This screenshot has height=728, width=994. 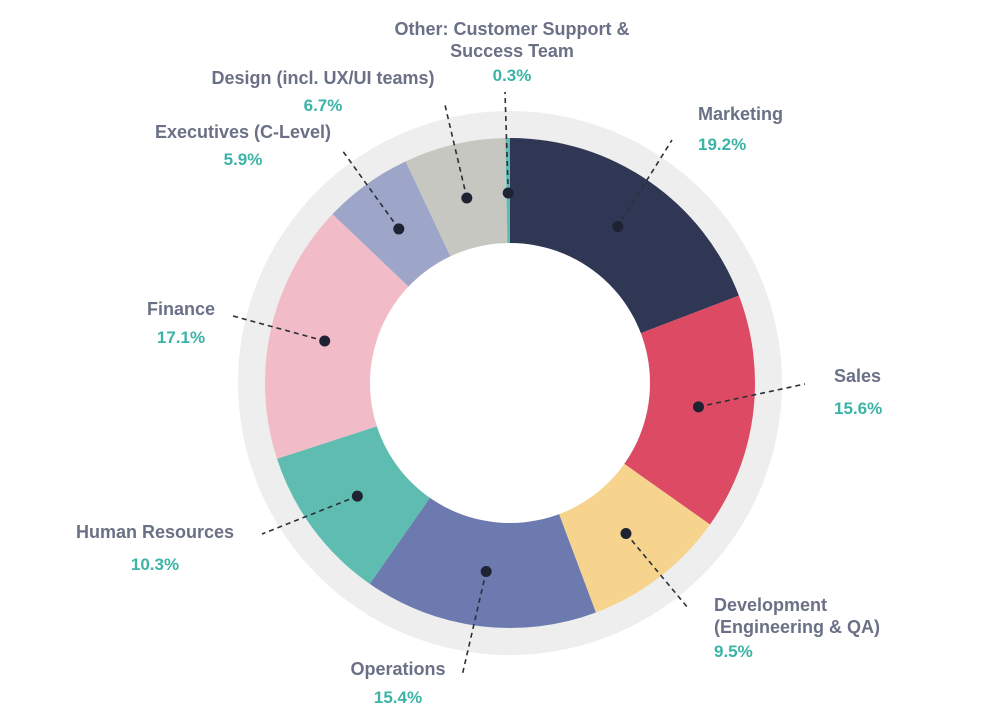 What do you see at coordinates (857, 376) in the screenshot?
I see `label-name-sales: Sales` at bounding box center [857, 376].